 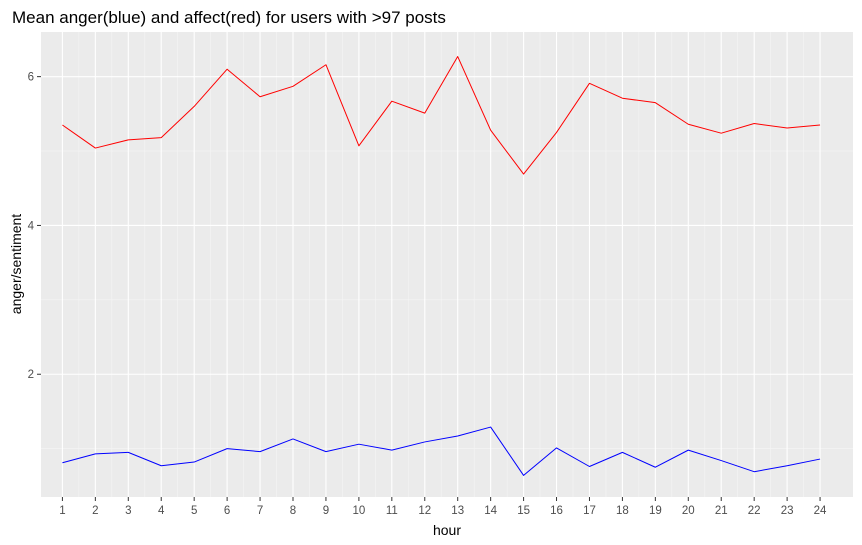 What do you see at coordinates (95, 511) in the screenshot?
I see `x-tick-label: 2` at bounding box center [95, 511].